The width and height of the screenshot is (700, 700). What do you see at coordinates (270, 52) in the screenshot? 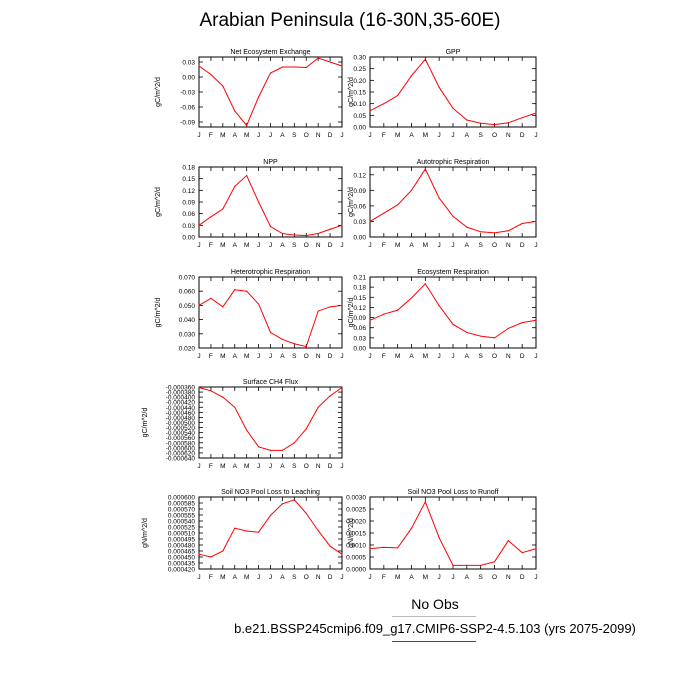
I see `panel-title: Net Ecosystem Exchange` at bounding box center [270, 52].